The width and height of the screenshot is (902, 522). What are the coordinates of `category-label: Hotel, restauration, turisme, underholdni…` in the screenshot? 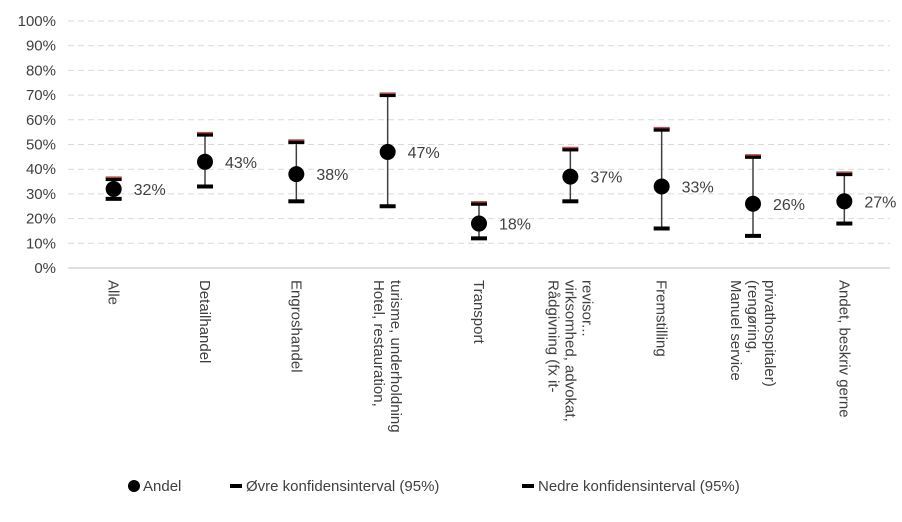 It's located at (387, 356).